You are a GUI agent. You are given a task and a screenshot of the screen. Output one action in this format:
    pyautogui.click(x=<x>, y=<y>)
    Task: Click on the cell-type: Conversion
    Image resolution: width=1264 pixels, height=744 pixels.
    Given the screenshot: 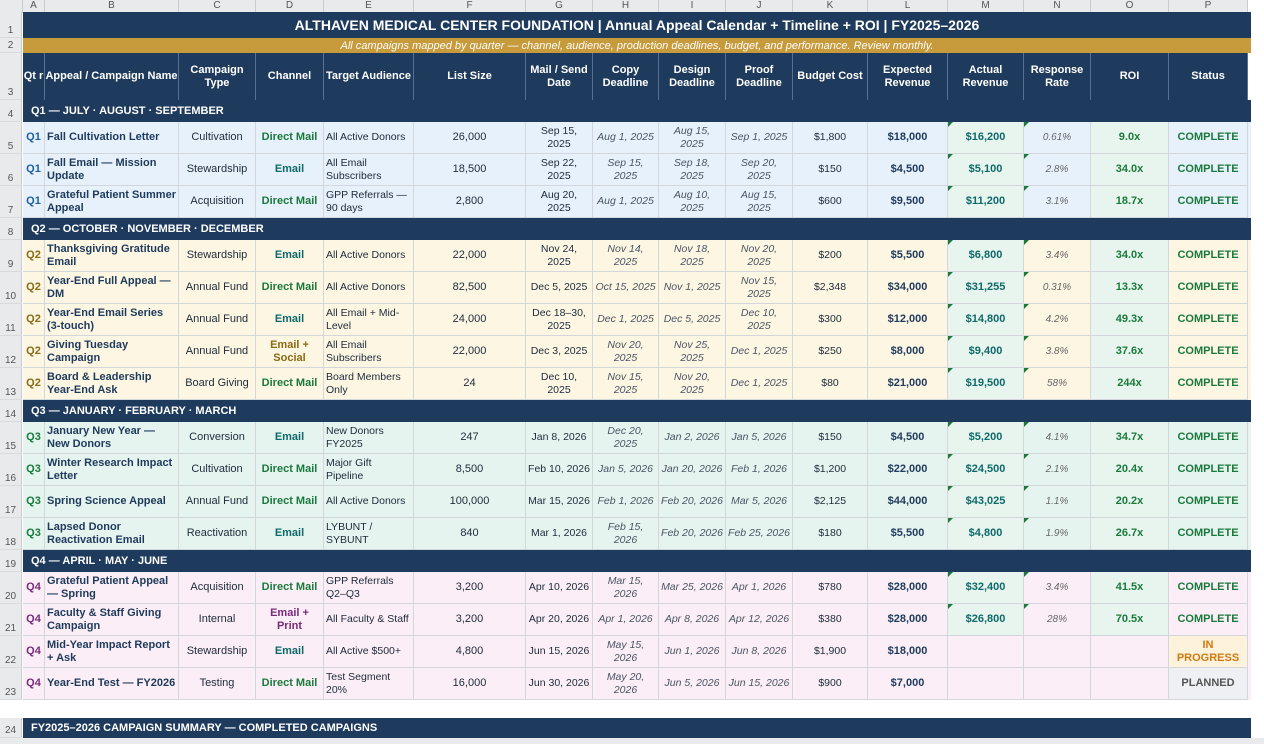 What is the action you would take?
    pyautogui.click(x=217, y=438)
    